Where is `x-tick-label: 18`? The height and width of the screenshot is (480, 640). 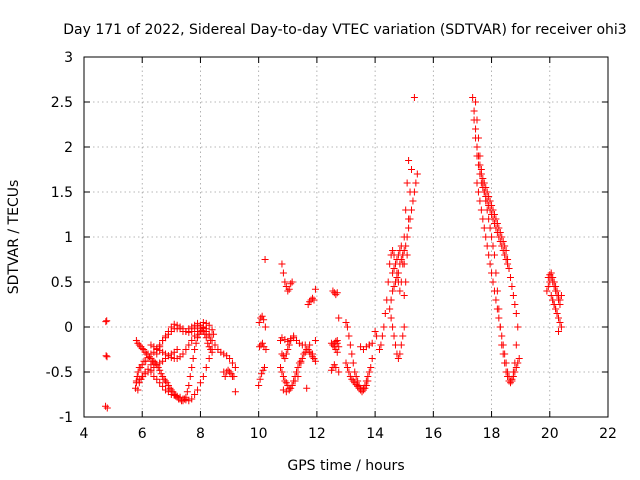
x-tick-label: 18 is located at coordinates (492, 434).